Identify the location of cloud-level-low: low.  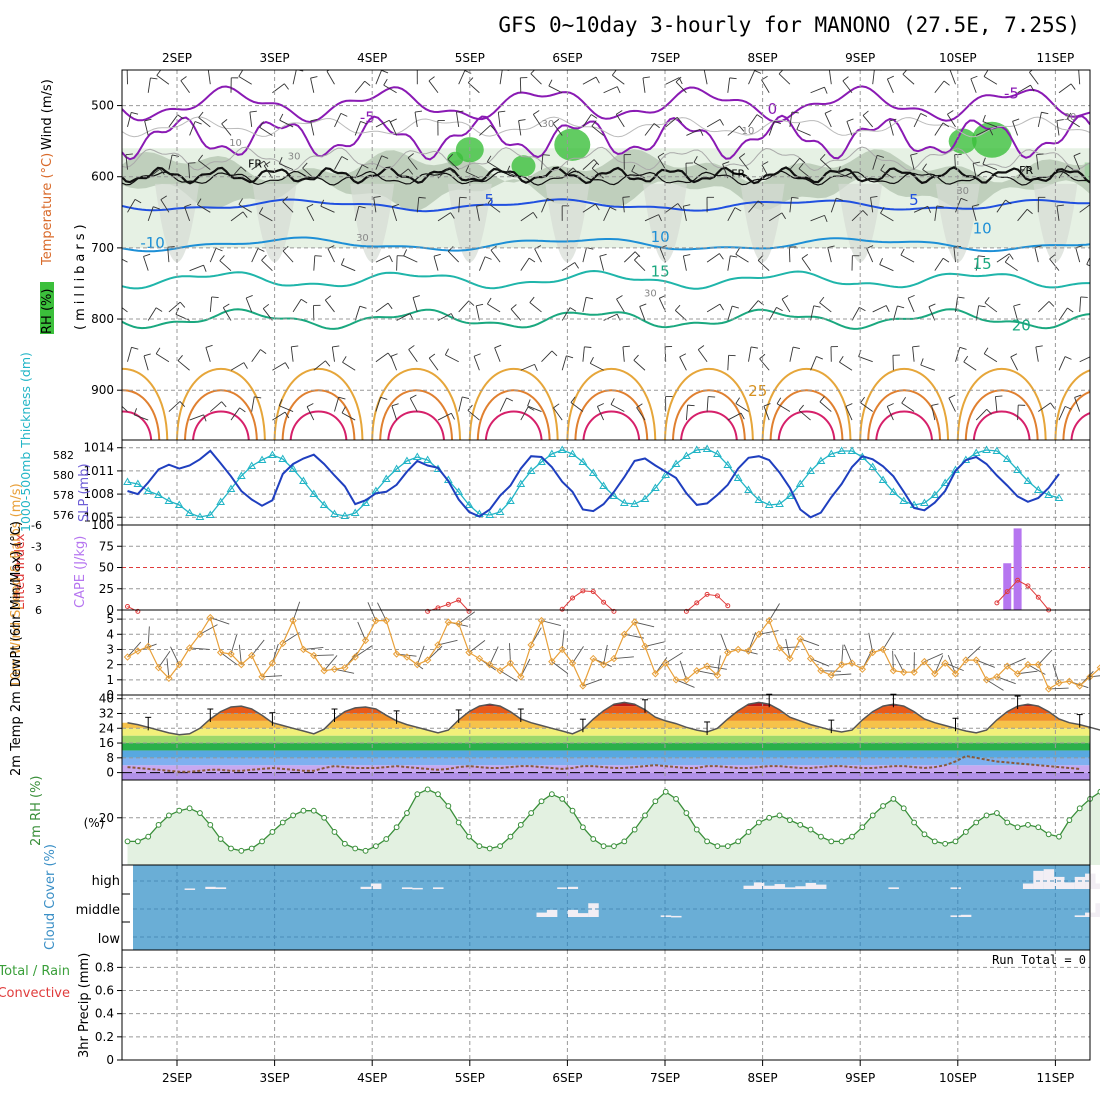
(109, 939).